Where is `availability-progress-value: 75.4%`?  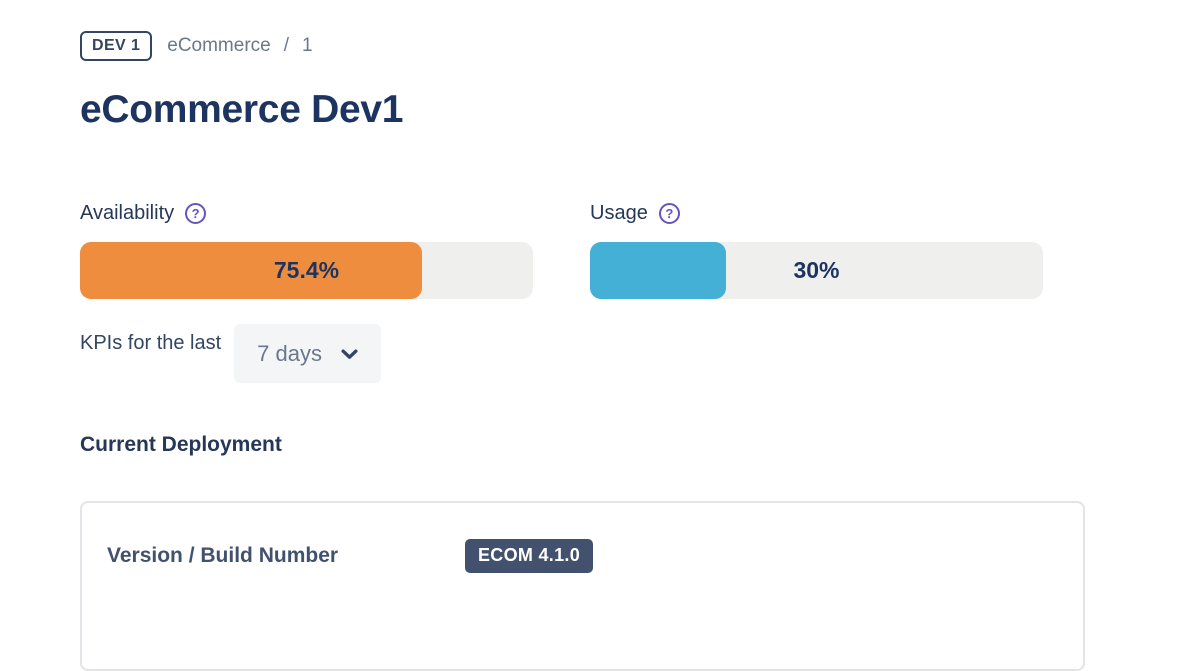 availability-progress-value: 75.4% is located at coordinates (306, 270).